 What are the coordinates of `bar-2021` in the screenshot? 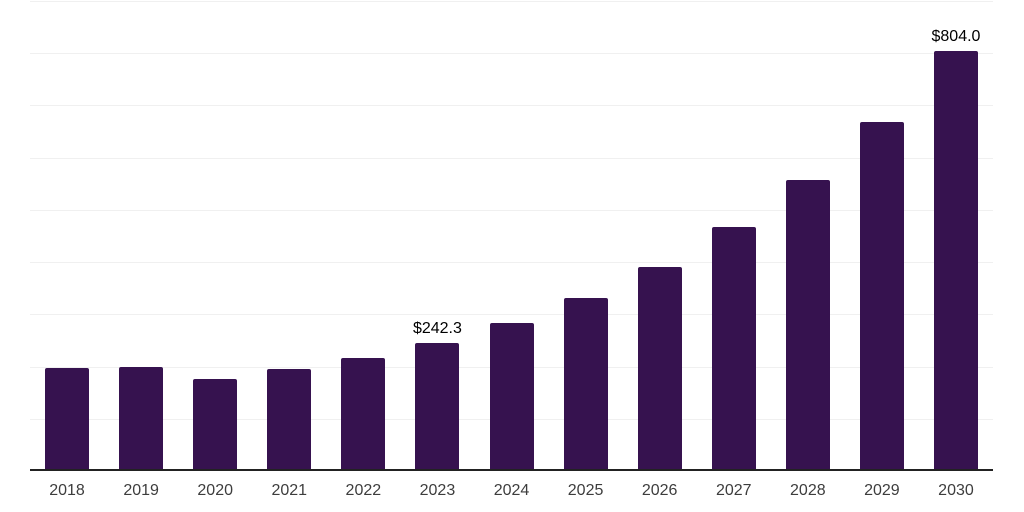 It's located at (289, 419).